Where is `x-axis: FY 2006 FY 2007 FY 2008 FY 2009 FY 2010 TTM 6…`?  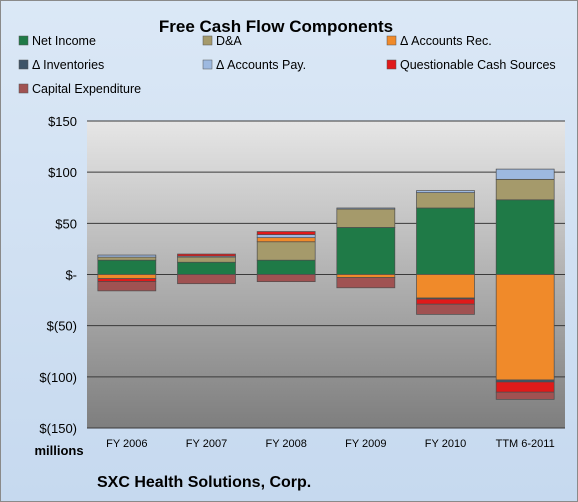 x-axis: FY 2006 FY 2007 FY 2008 FY 2009 FY 2010 TTM 6… is located at coordinates (330, 444).